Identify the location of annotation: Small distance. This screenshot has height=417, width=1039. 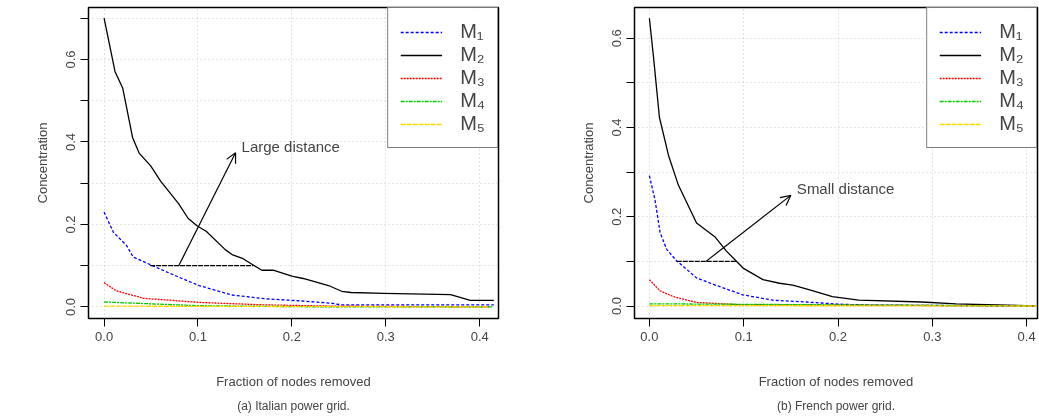
(845, 189).